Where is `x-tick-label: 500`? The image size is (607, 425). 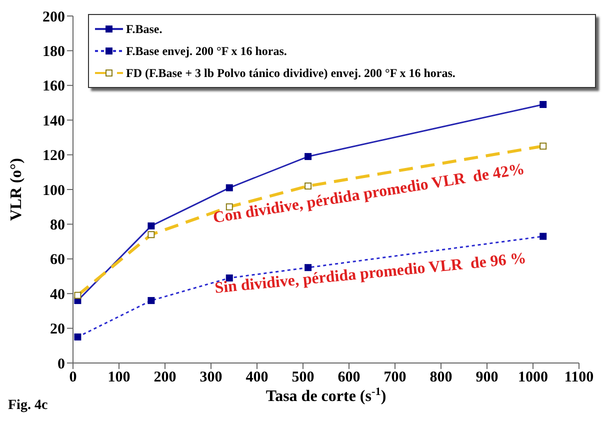 x-tick-label: 500 is located at coordinates (303, 378).